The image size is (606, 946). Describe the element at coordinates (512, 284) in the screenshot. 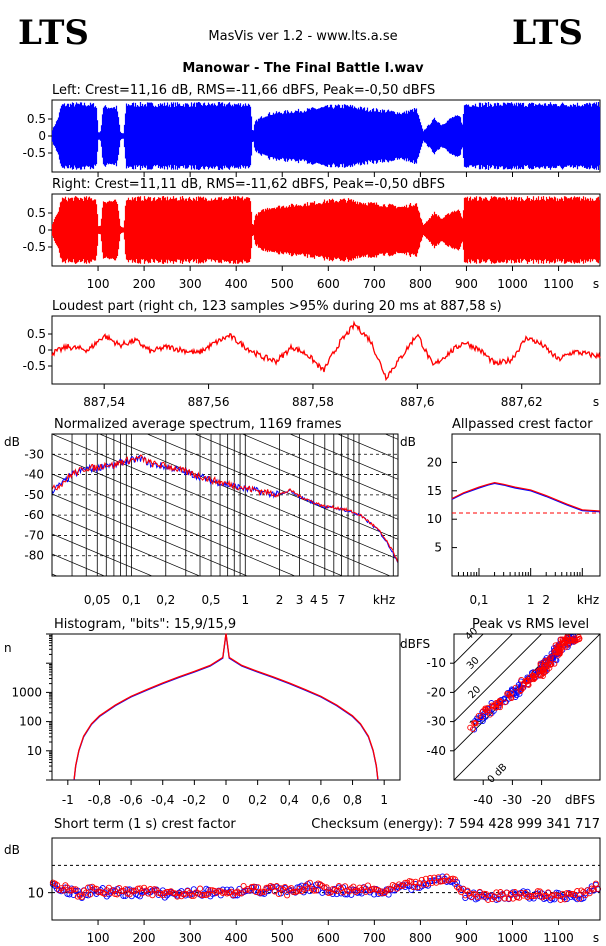

I see `right-xtick-label: 1000` at that location.